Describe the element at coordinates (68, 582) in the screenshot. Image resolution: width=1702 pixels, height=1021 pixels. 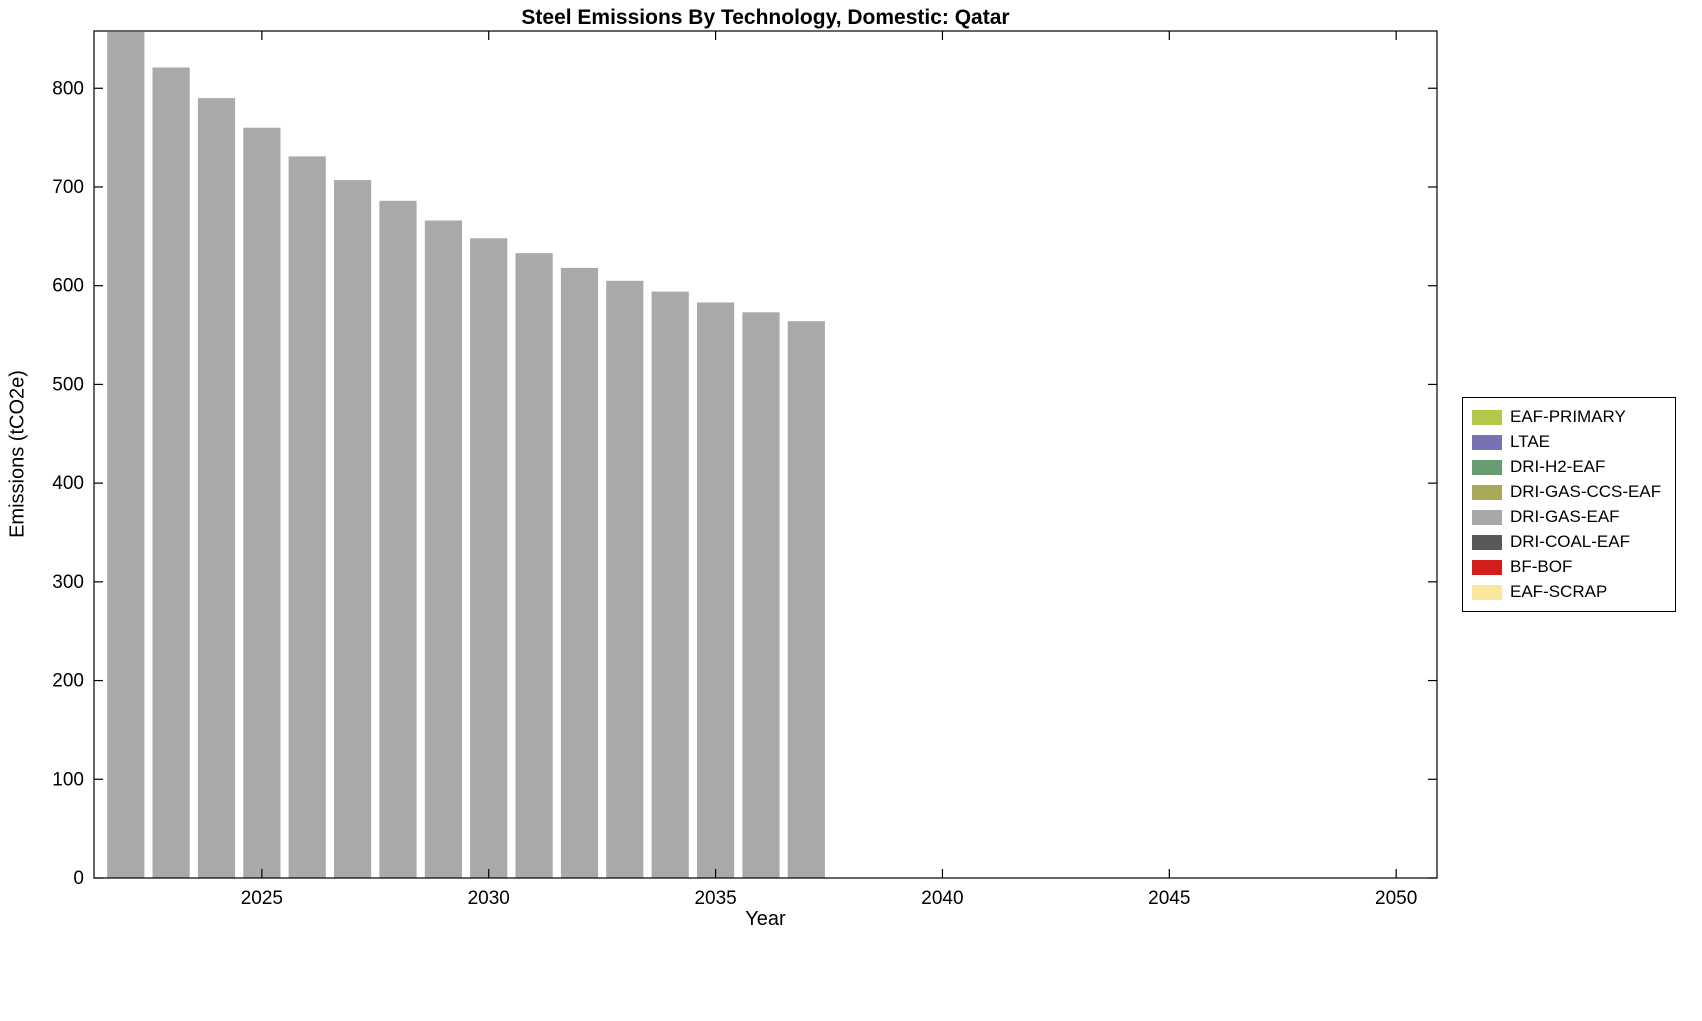
I see `y-tick-label: 300` at that location.